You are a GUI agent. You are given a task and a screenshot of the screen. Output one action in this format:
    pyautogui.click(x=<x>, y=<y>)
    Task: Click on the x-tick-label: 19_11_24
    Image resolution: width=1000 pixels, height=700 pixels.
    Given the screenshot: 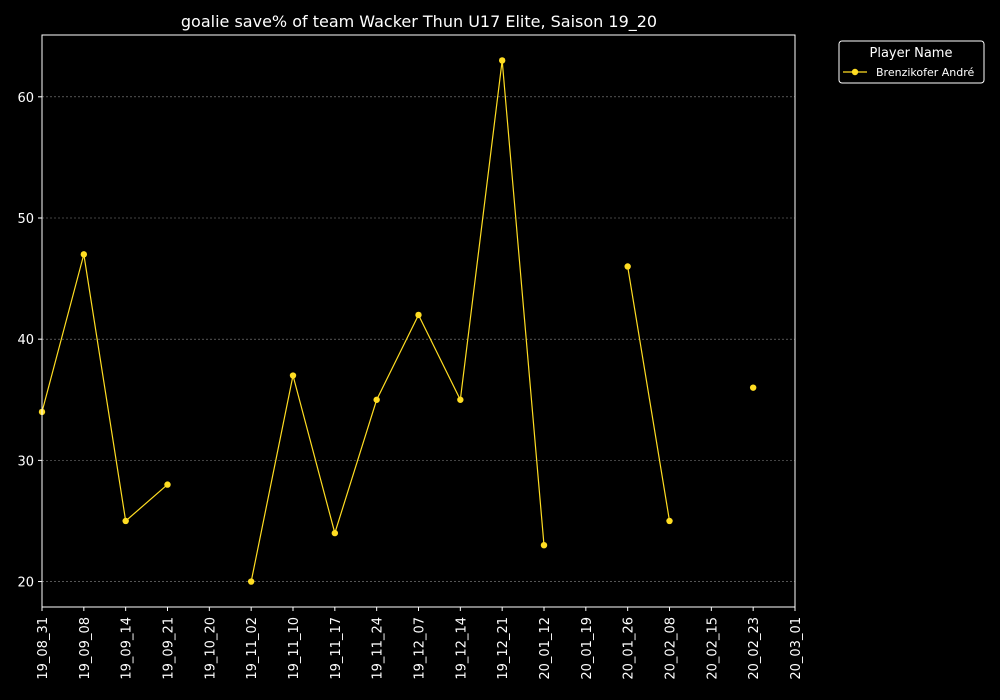 What is the action you would take?
    pyautogui.click(x=378, y=648)
    